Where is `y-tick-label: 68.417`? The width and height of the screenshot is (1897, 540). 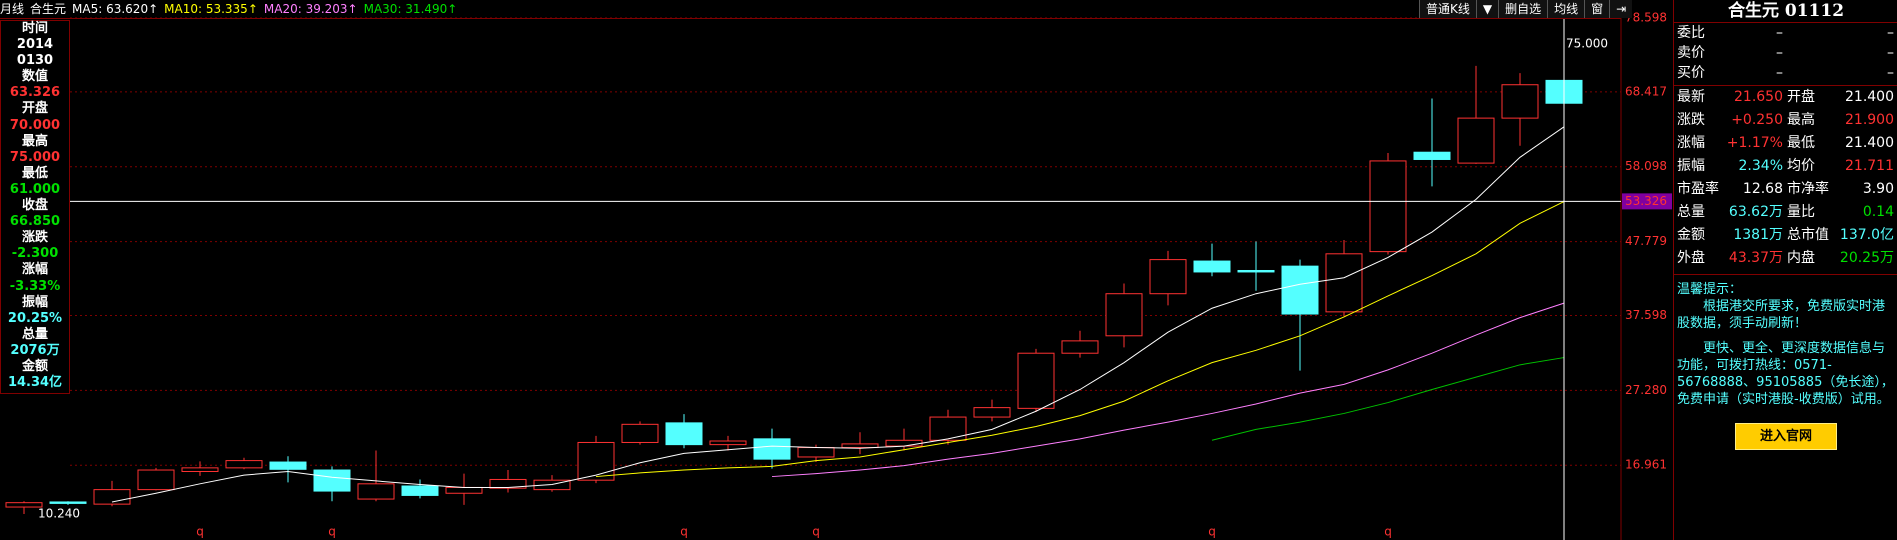
y-tick-label: 68.417 is located at coordinates (1646, 91).